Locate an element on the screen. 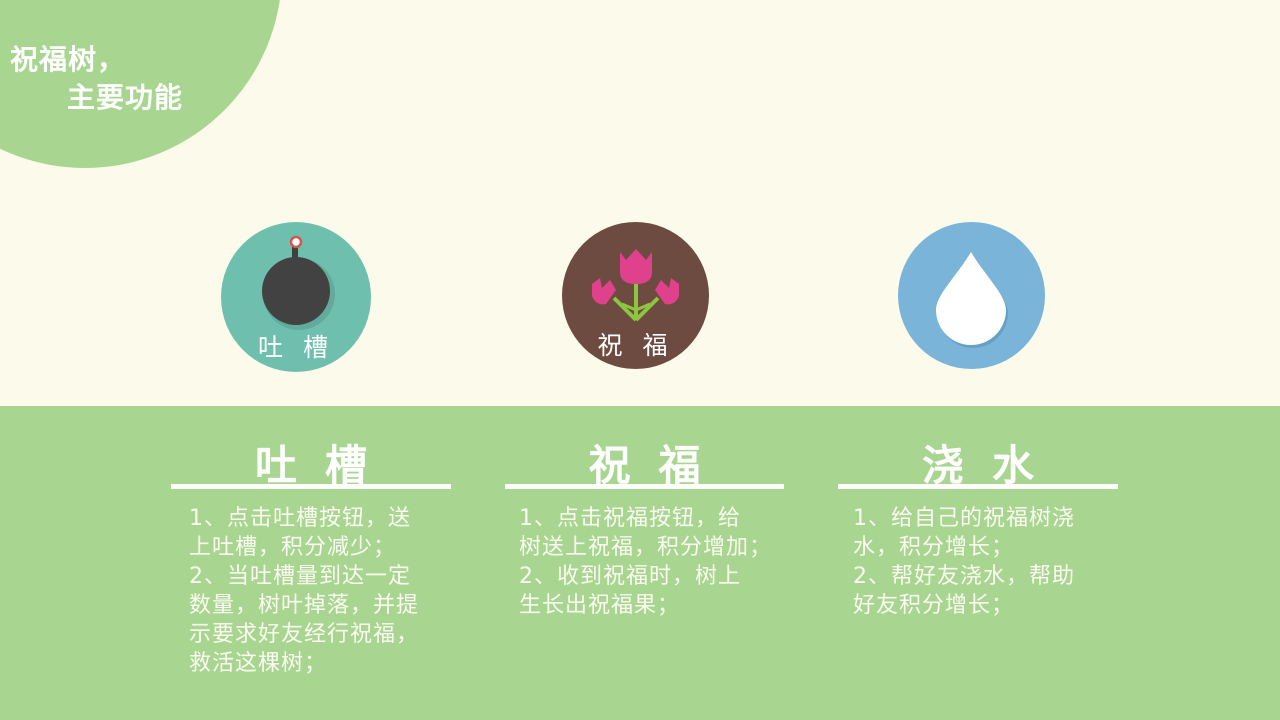 The image size is (1280, 720). zhufu-icon-badge: 祝 福 is located at coordinates (635, 295).